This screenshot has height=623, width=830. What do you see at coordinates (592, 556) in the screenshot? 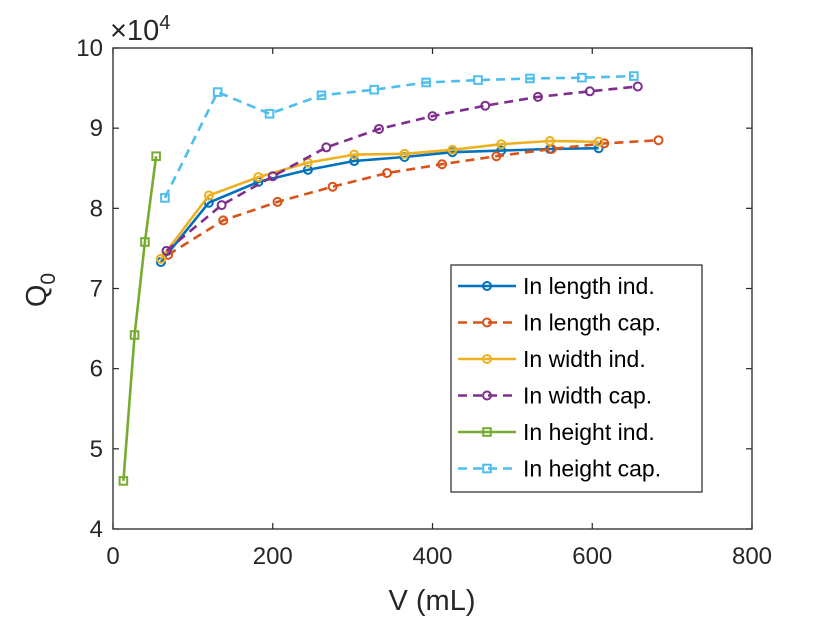
I see `x-tick-label: 600` at bounding box center [592, 556].